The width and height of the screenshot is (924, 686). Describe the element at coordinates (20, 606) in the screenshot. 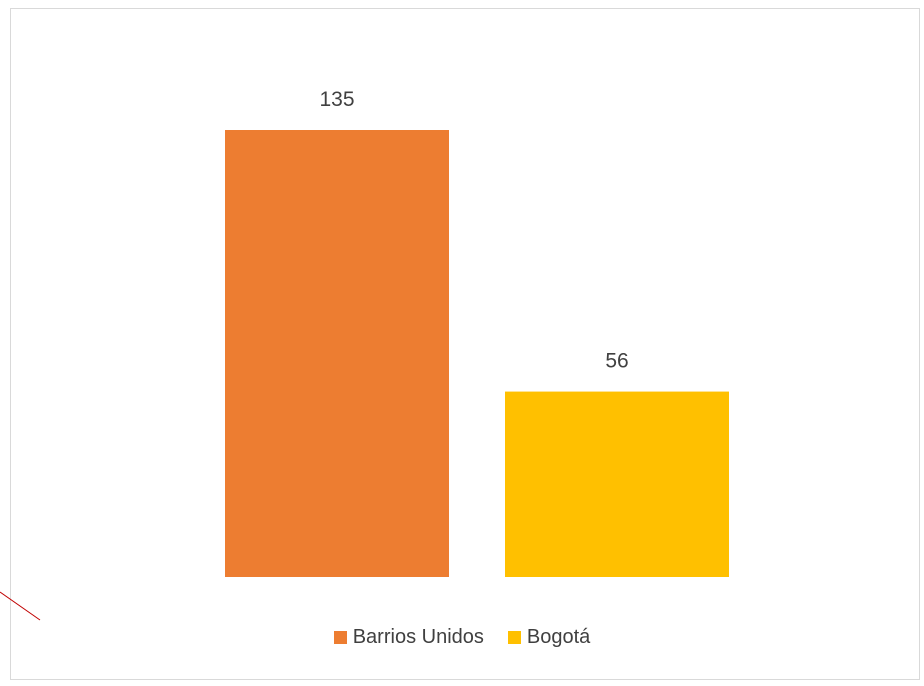

I see `annotation-line` at that location.